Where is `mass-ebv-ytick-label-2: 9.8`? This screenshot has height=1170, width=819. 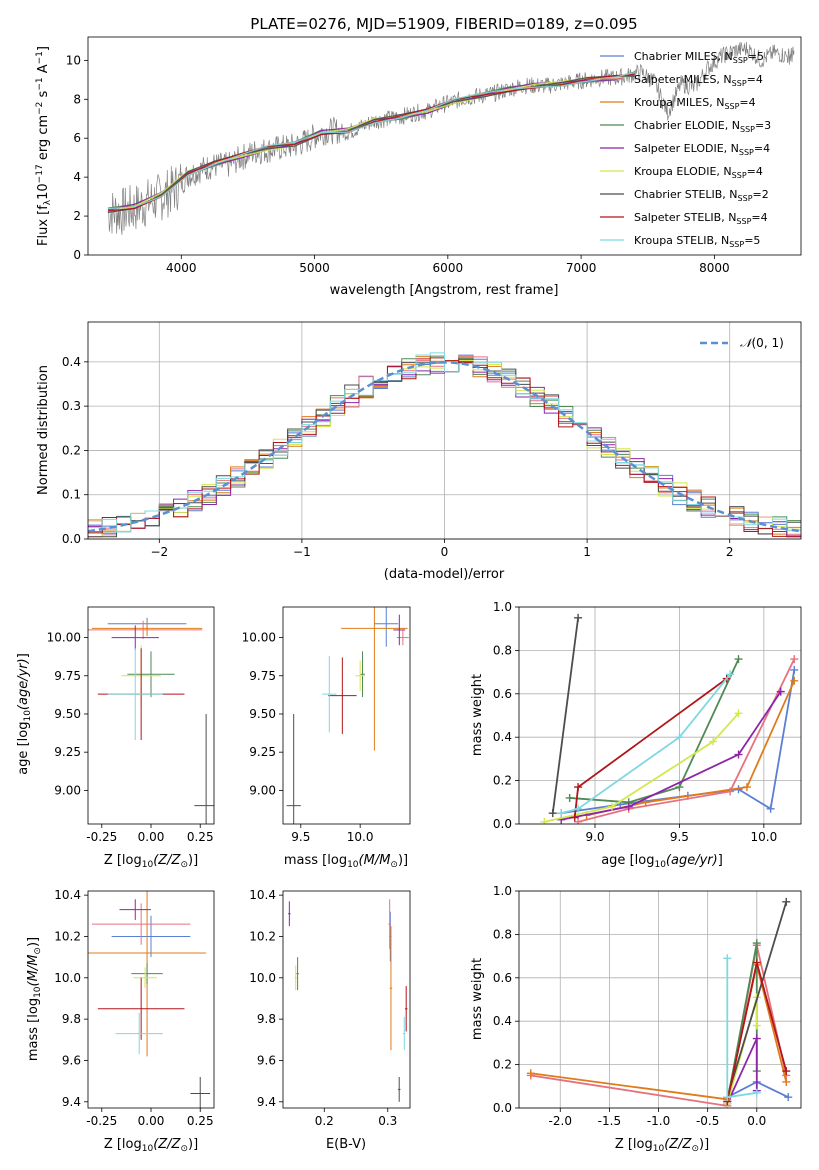
mass-ebv-ytick-label-2: 9.8 is located at coordinates (266, 1019).